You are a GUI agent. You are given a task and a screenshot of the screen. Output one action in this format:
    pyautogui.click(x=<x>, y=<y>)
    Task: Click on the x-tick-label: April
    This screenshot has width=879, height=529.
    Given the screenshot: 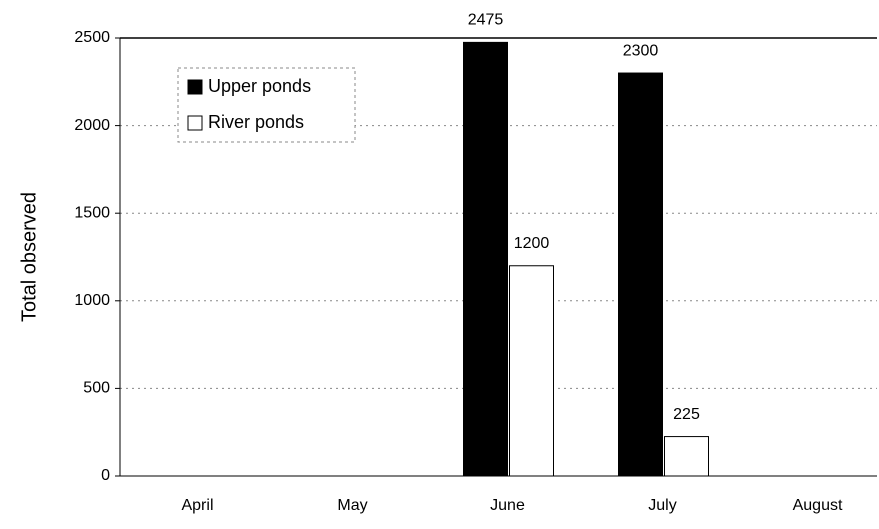 What is the action you would take?
    pyautogui.click(x=197, y=505)
    